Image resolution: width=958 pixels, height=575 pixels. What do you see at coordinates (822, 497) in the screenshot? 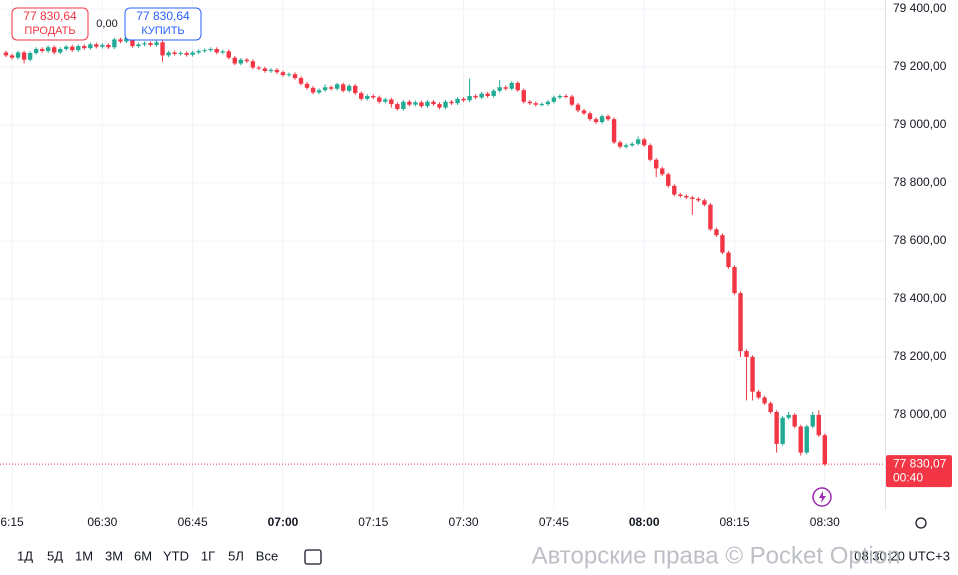
I see `lightning-icon` at bounding box center [822, 497].